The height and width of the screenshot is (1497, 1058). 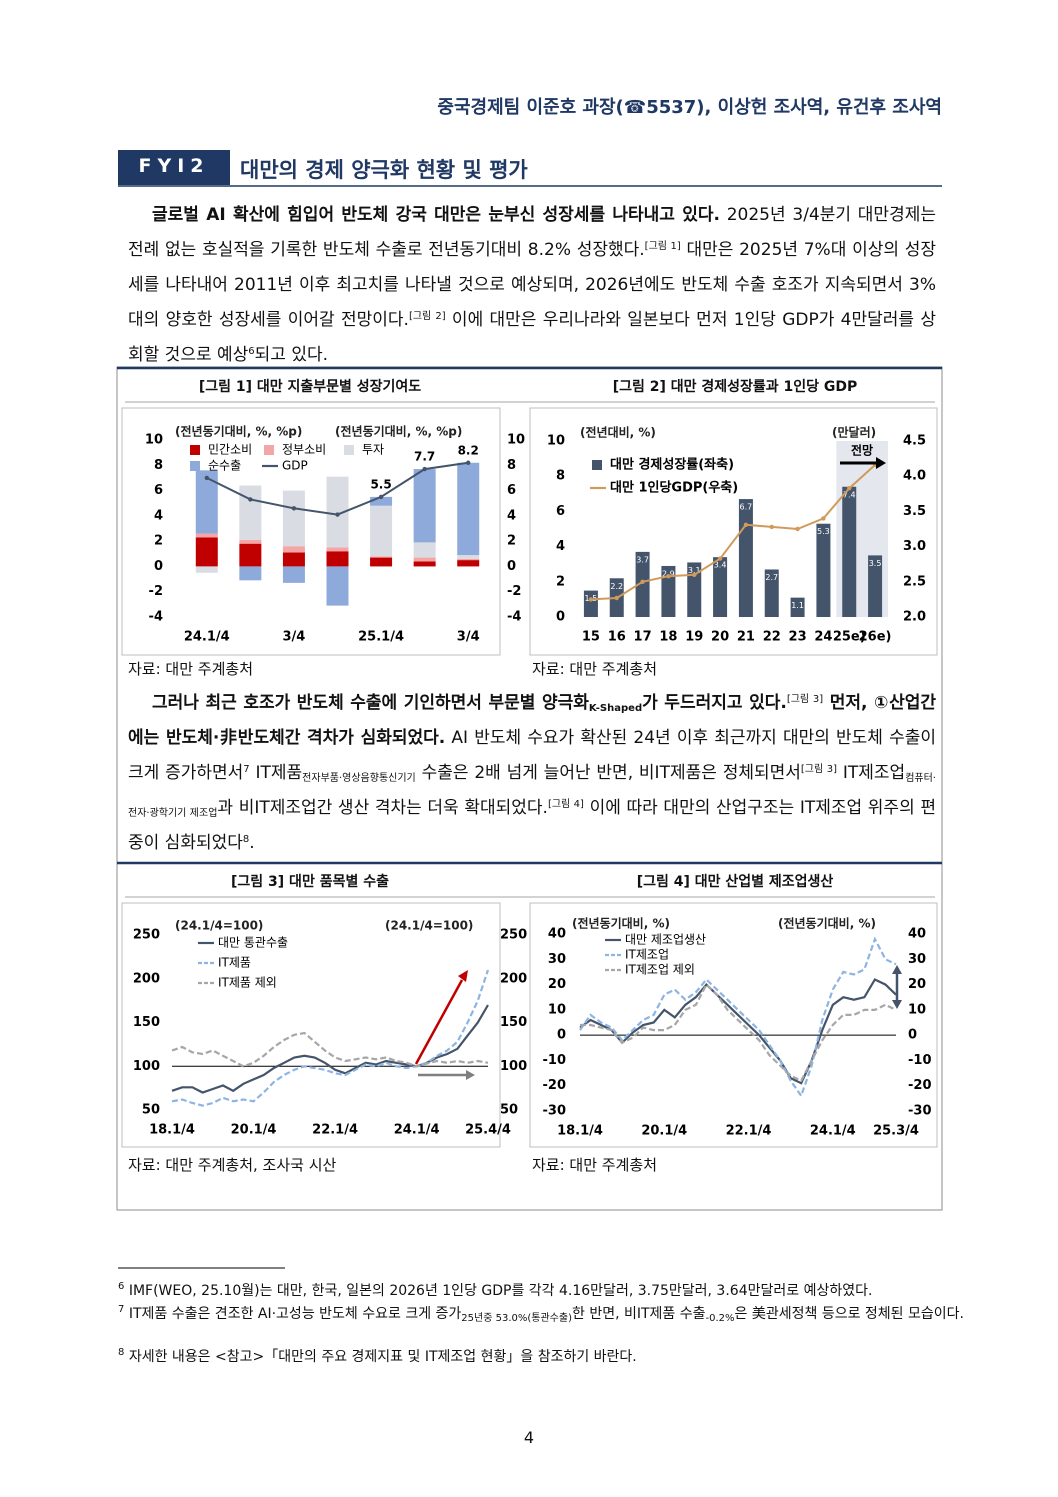 What do you see at coordinates (746, 507) in the screenshot?
I see `data-label: 6.7` at bounding box center [746, 507].